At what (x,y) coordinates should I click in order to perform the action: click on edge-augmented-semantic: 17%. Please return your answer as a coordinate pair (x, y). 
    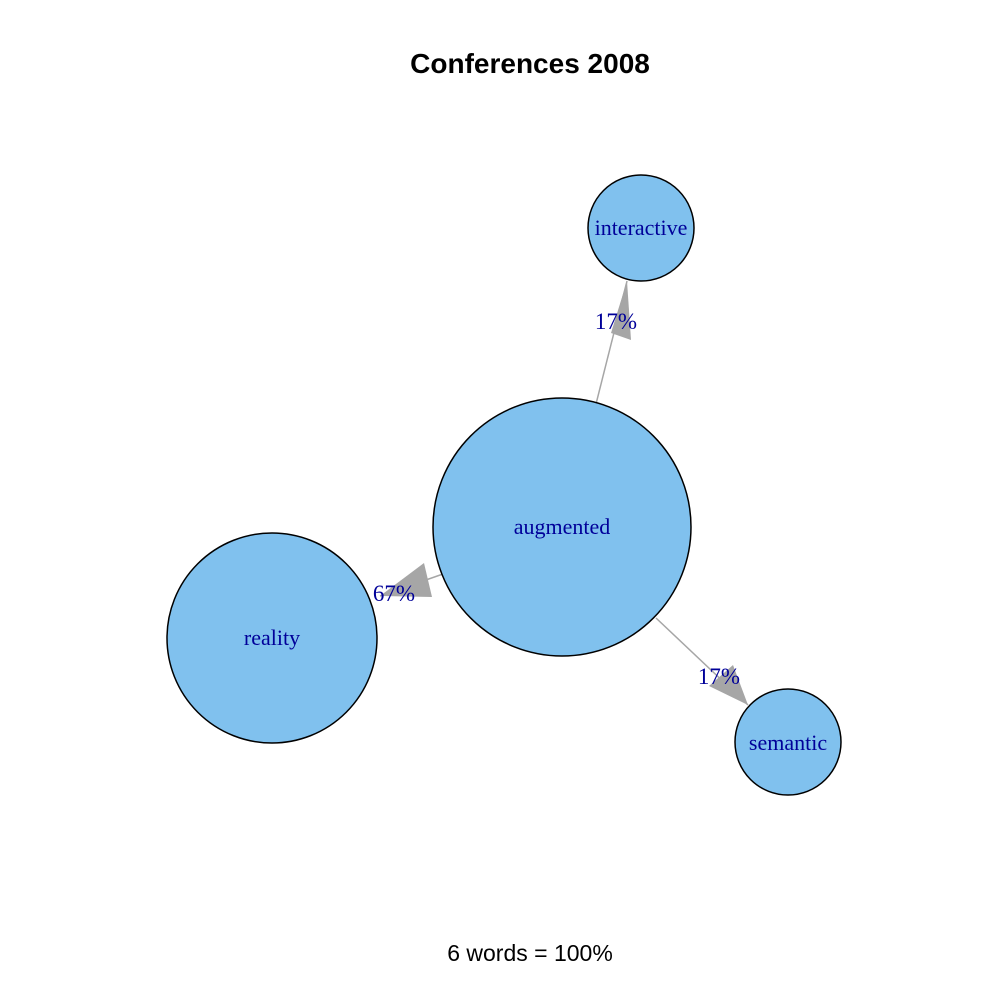
    Looking at the image, I should click on (702, 661).